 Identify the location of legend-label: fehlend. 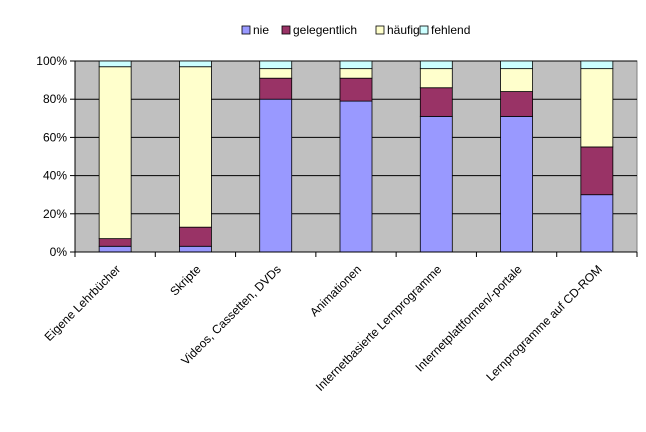
(450, 30).